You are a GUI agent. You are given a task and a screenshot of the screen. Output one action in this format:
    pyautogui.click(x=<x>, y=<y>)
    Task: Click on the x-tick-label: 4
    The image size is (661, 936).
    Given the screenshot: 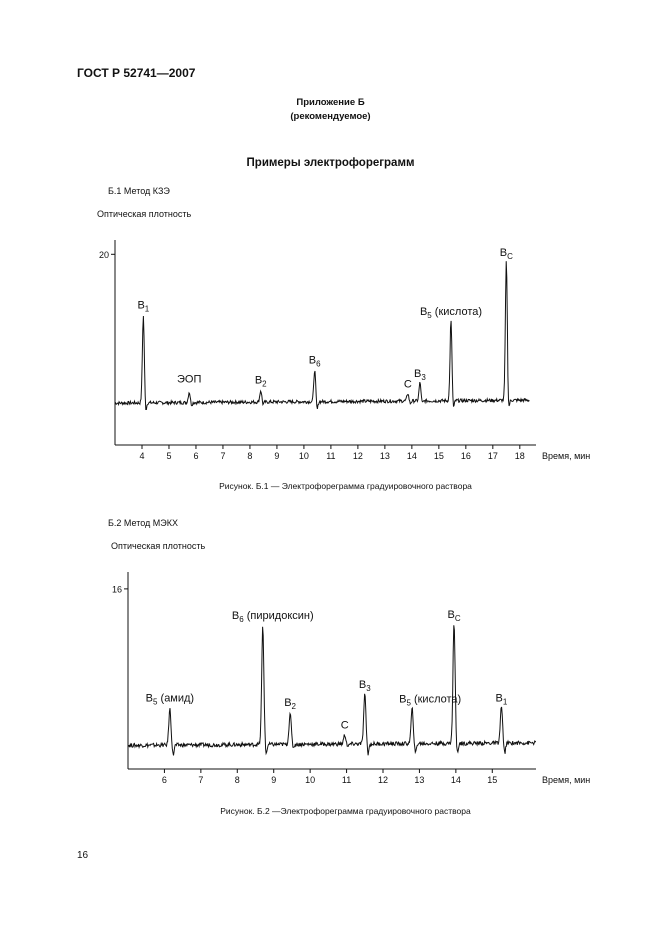 What is the action you would take?
    pyautogui.click(x=141, y=456)
    